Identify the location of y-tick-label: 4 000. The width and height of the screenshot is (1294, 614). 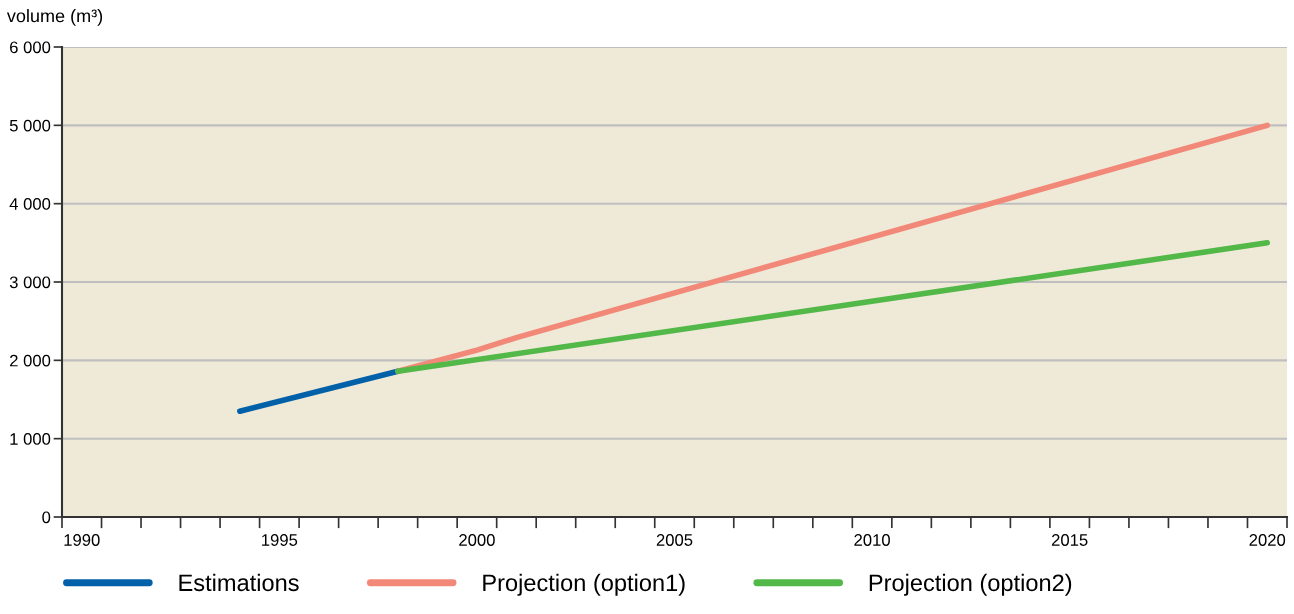
(30, 204).